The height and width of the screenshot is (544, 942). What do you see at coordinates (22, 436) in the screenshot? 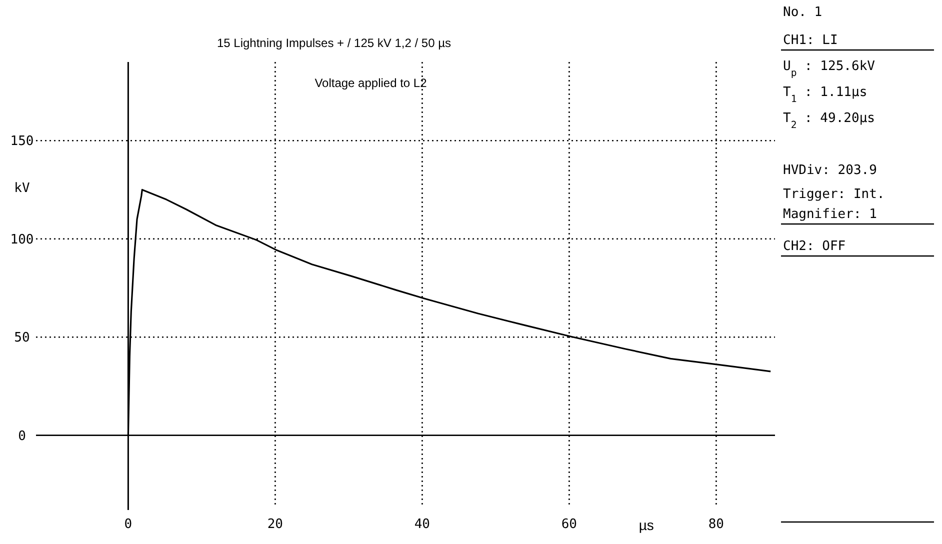
I see `y-tick-label: 0` at bounding box center [22, 436].